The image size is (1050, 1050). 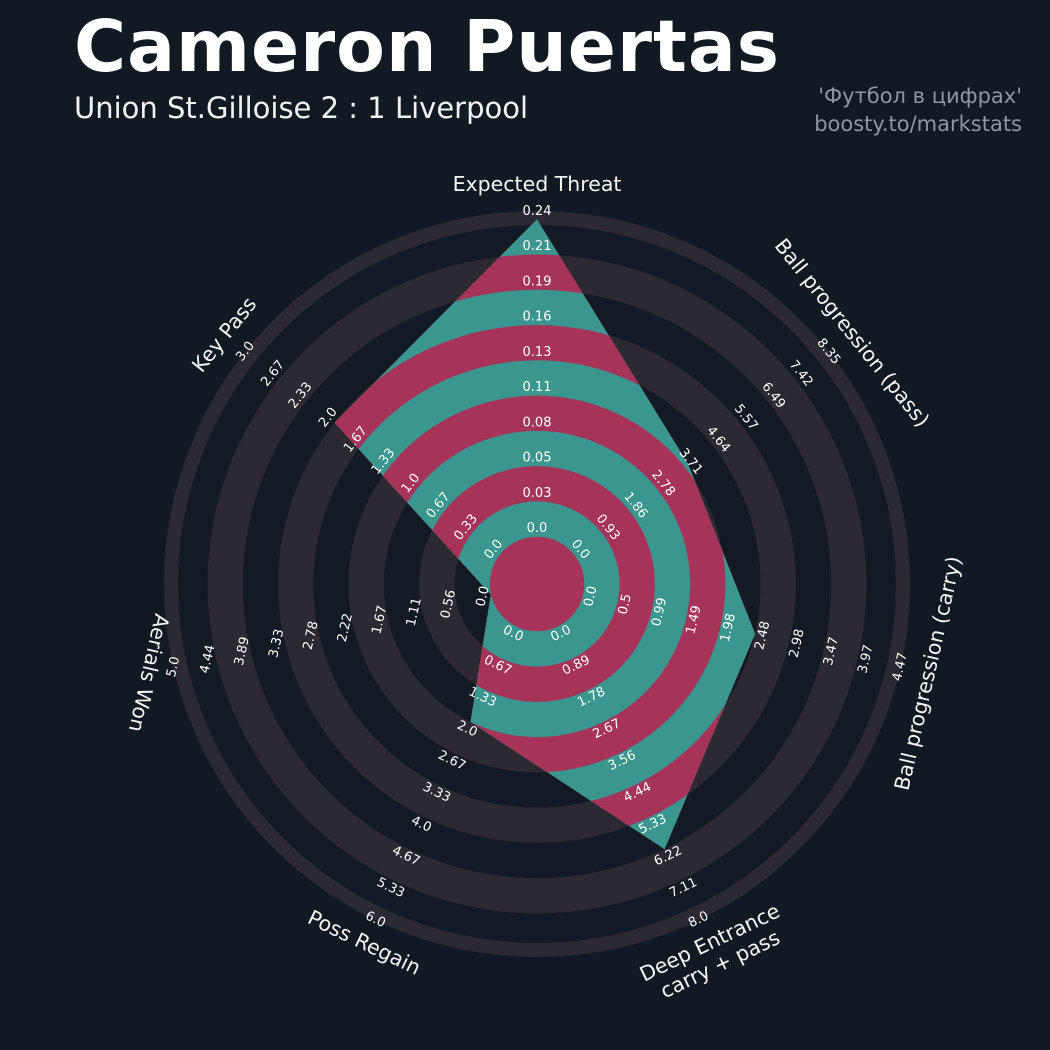 What do you see at coordinates (625, 604) in the screenshot?
I see `tick-label: 0.5` at bounding box center [625, 604].